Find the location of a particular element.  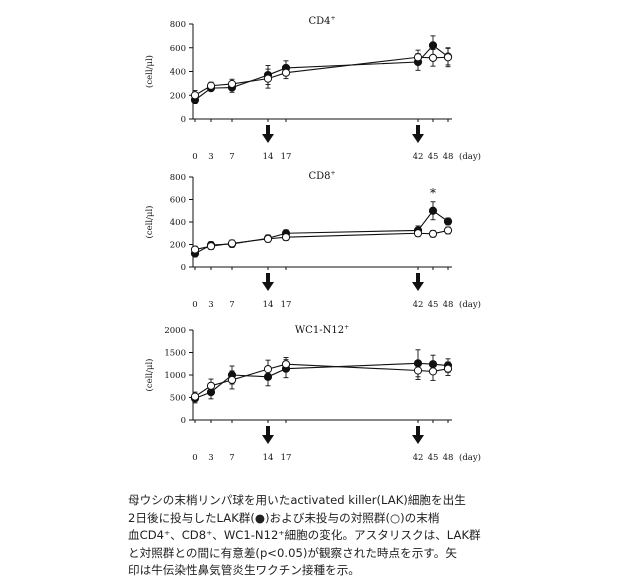

series-line is located at coordinates (321, 72).